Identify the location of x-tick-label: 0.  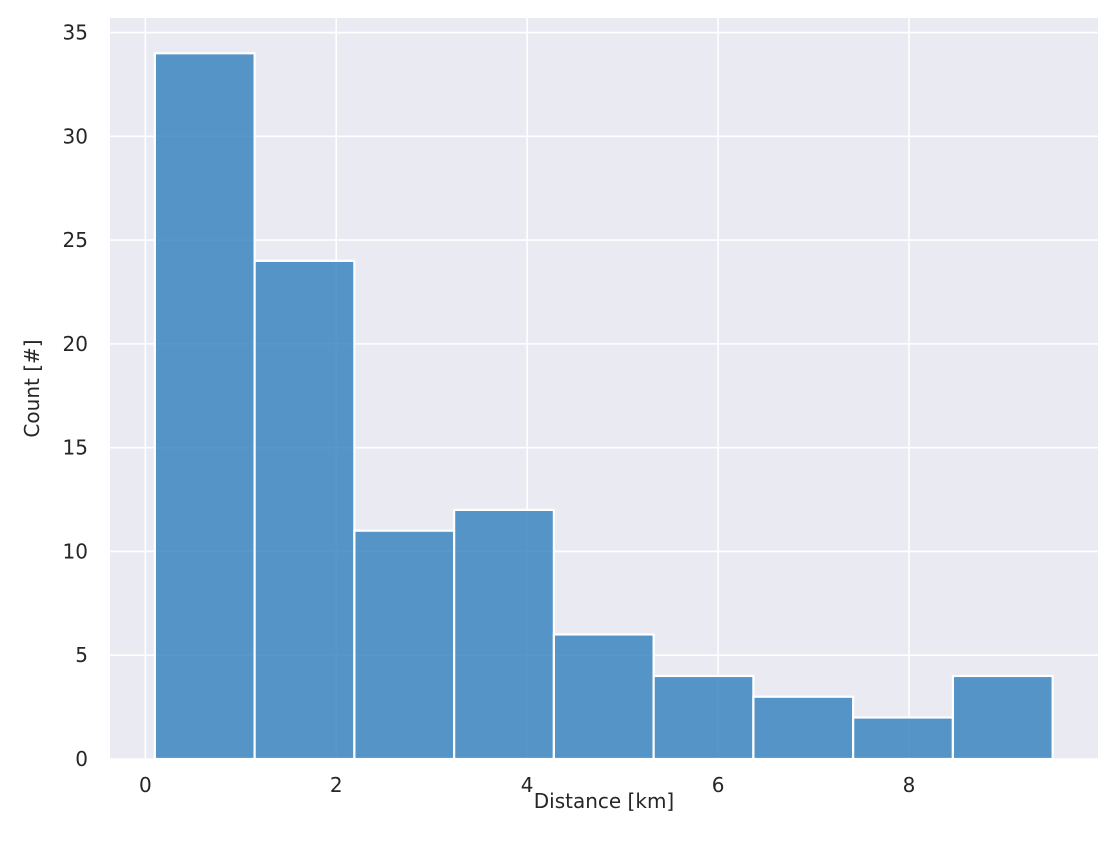
(145, 785).